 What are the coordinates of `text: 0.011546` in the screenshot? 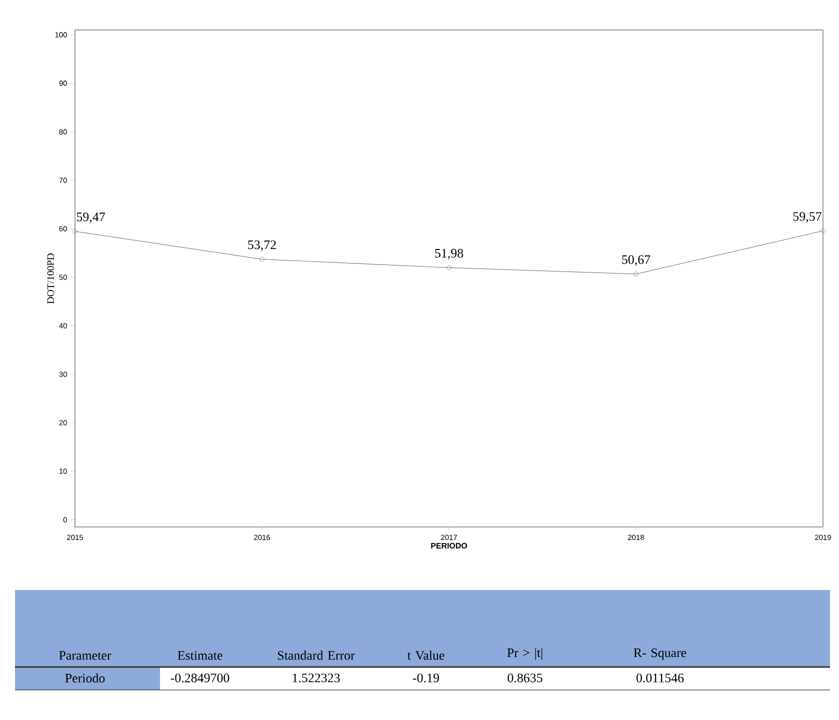 It's located at (660, 678).